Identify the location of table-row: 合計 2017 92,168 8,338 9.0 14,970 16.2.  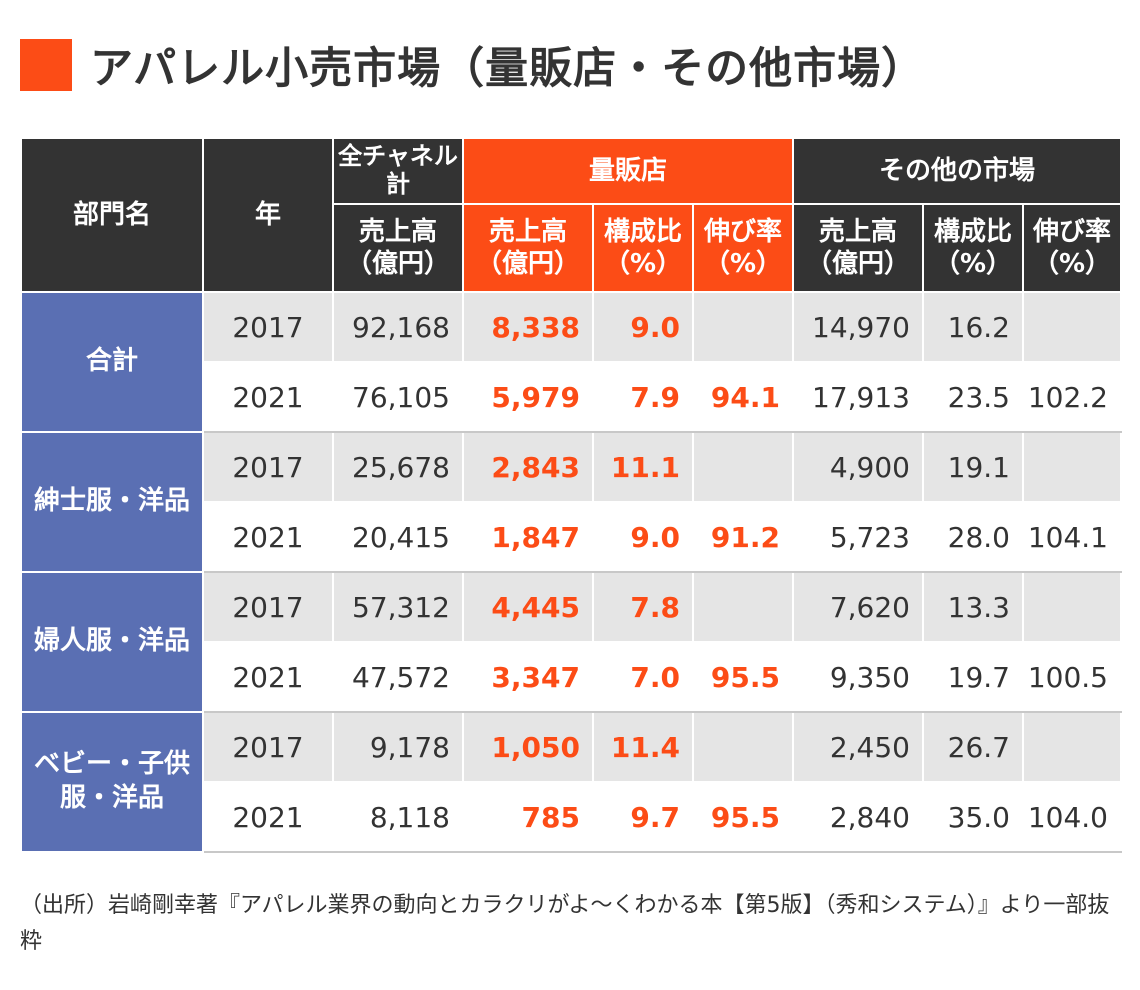
(571, 362).